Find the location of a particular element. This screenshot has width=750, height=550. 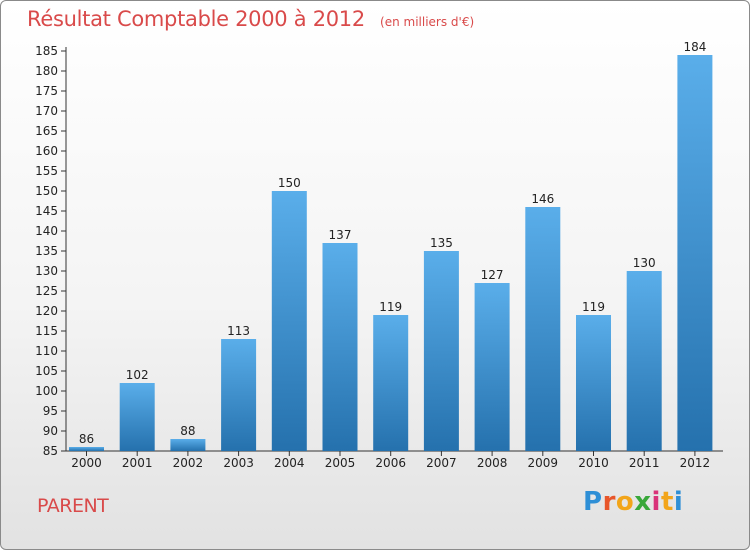

commune-name: PARENT is located at coordinates (73, 506).